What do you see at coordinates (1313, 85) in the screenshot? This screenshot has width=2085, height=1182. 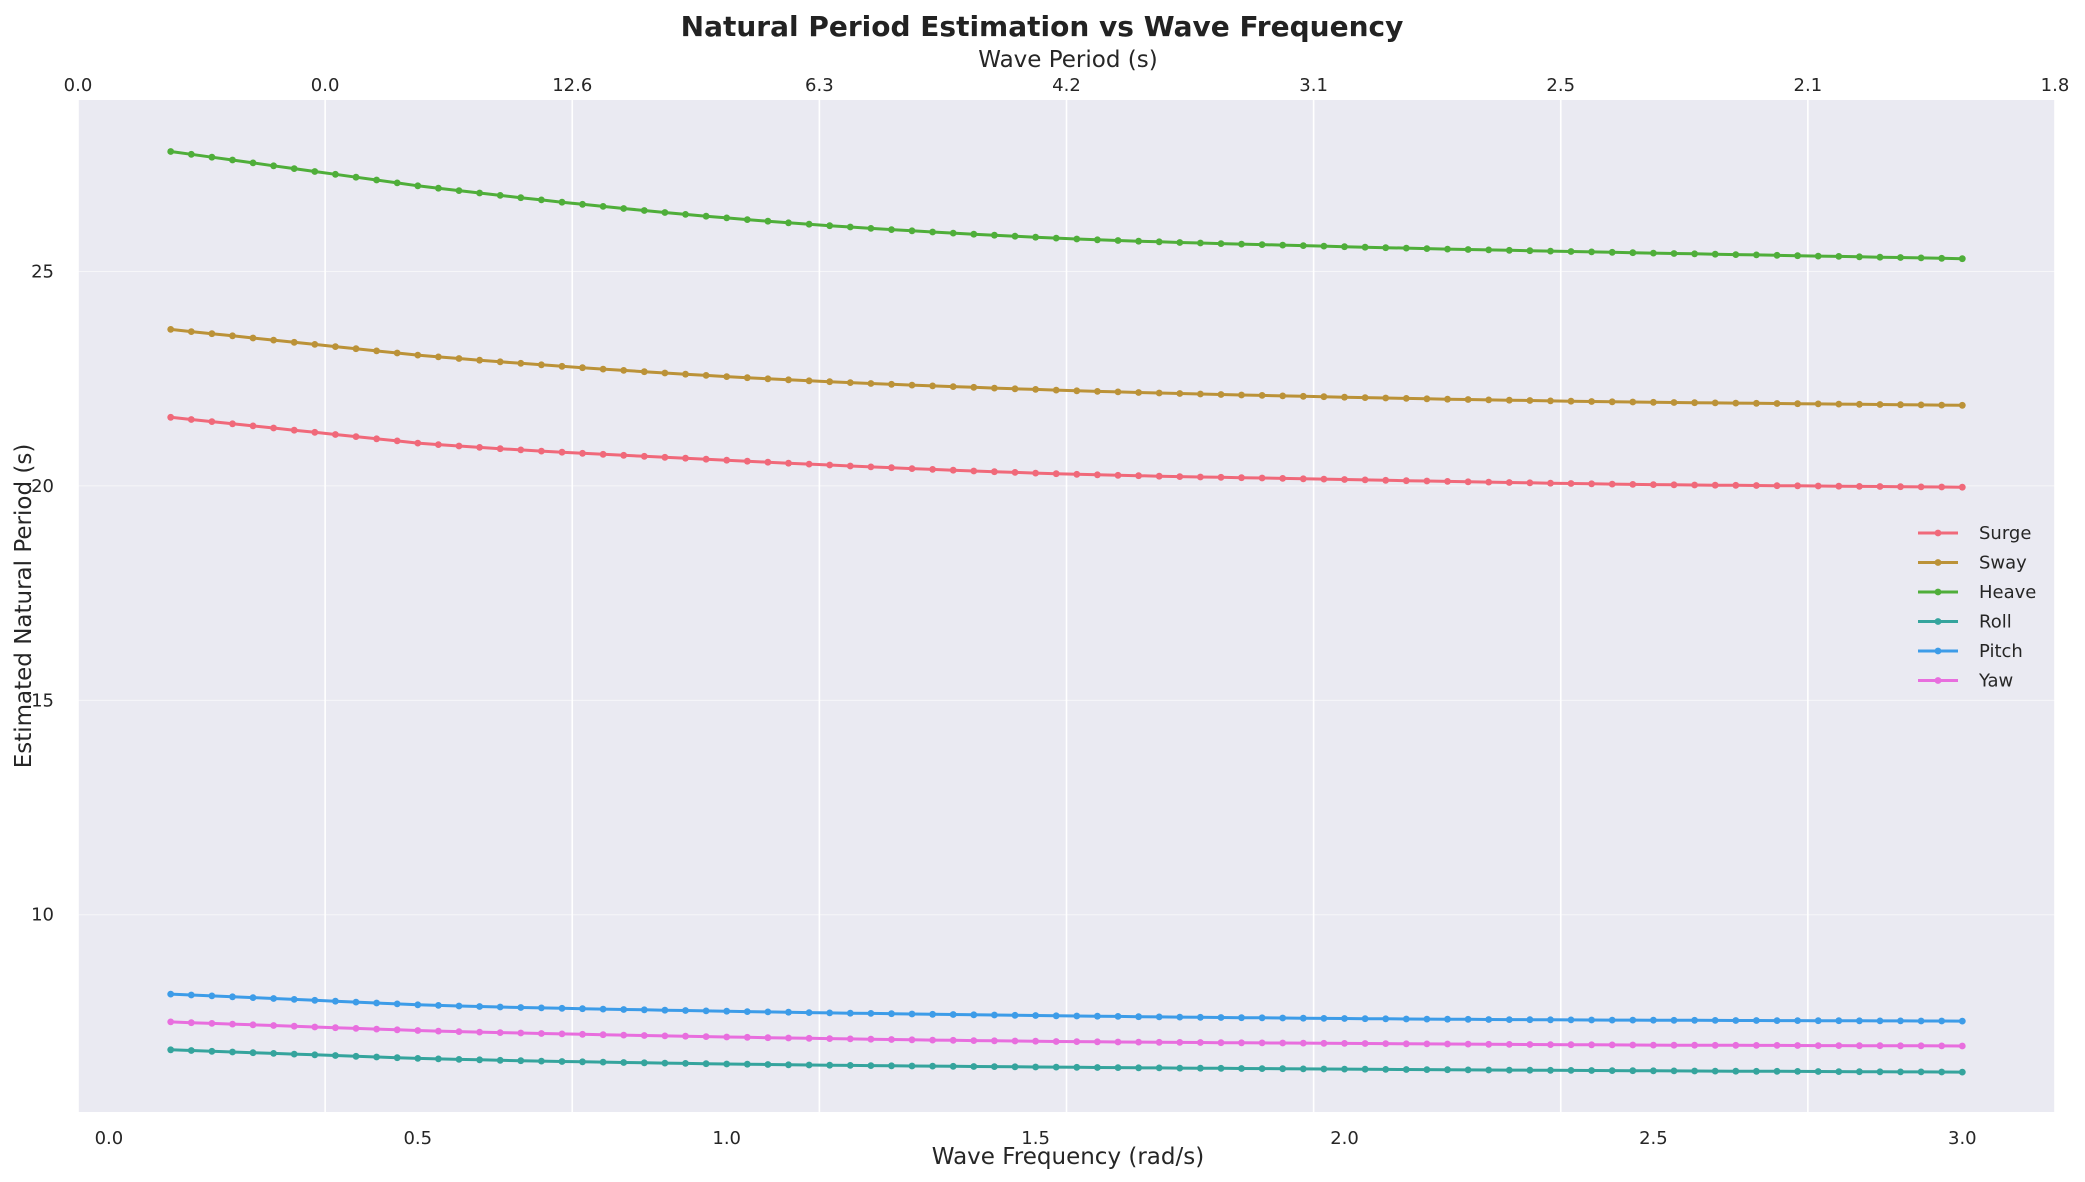 I see `top-tick-label-5: 3.1` at bounding box center [1313, 85].